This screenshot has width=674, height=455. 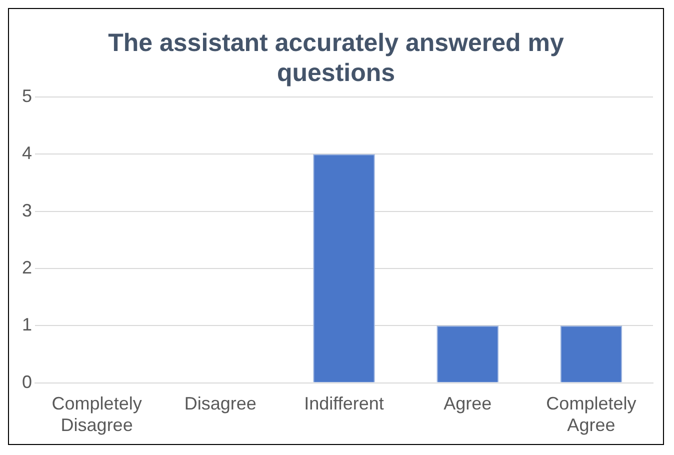 I want to click on y-tick-label: 0, so click(x=27, y=382).